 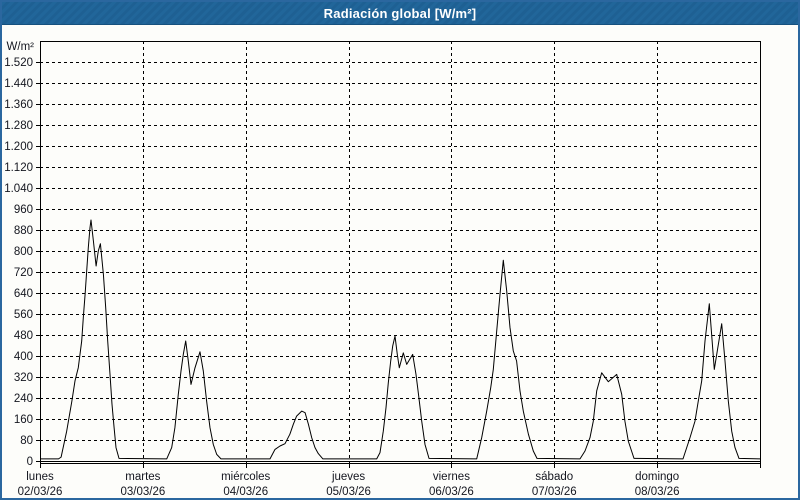 What do you see at coordinates (23, 210) in the screenshot?
I see `y-tick-label: 960` at bounding box center [23, 210].